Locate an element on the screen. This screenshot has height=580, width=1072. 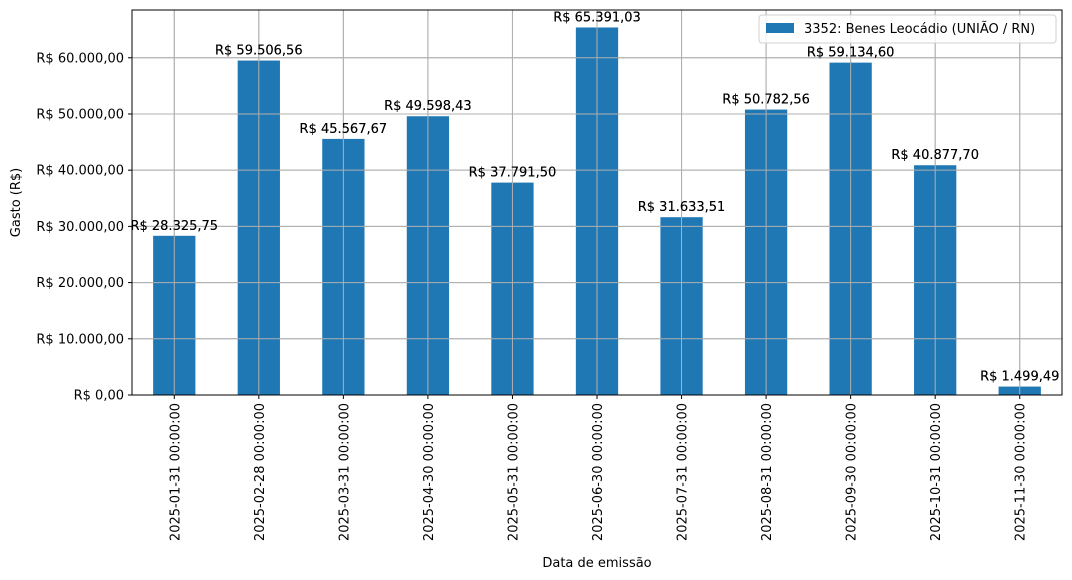
bar-value-label-top: R$ 28.325,75 is located at coordinates (174, 226).